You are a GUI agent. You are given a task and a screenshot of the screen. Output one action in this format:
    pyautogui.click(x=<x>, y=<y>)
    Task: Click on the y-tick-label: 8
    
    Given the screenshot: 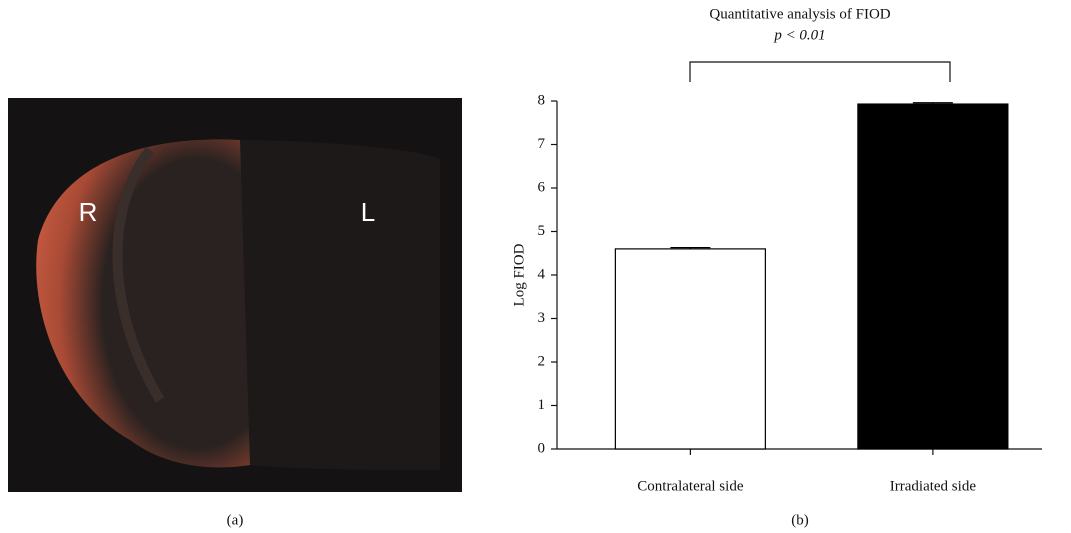 What is the action you would take?
    pyautogui.click(x=542, y=100)
    